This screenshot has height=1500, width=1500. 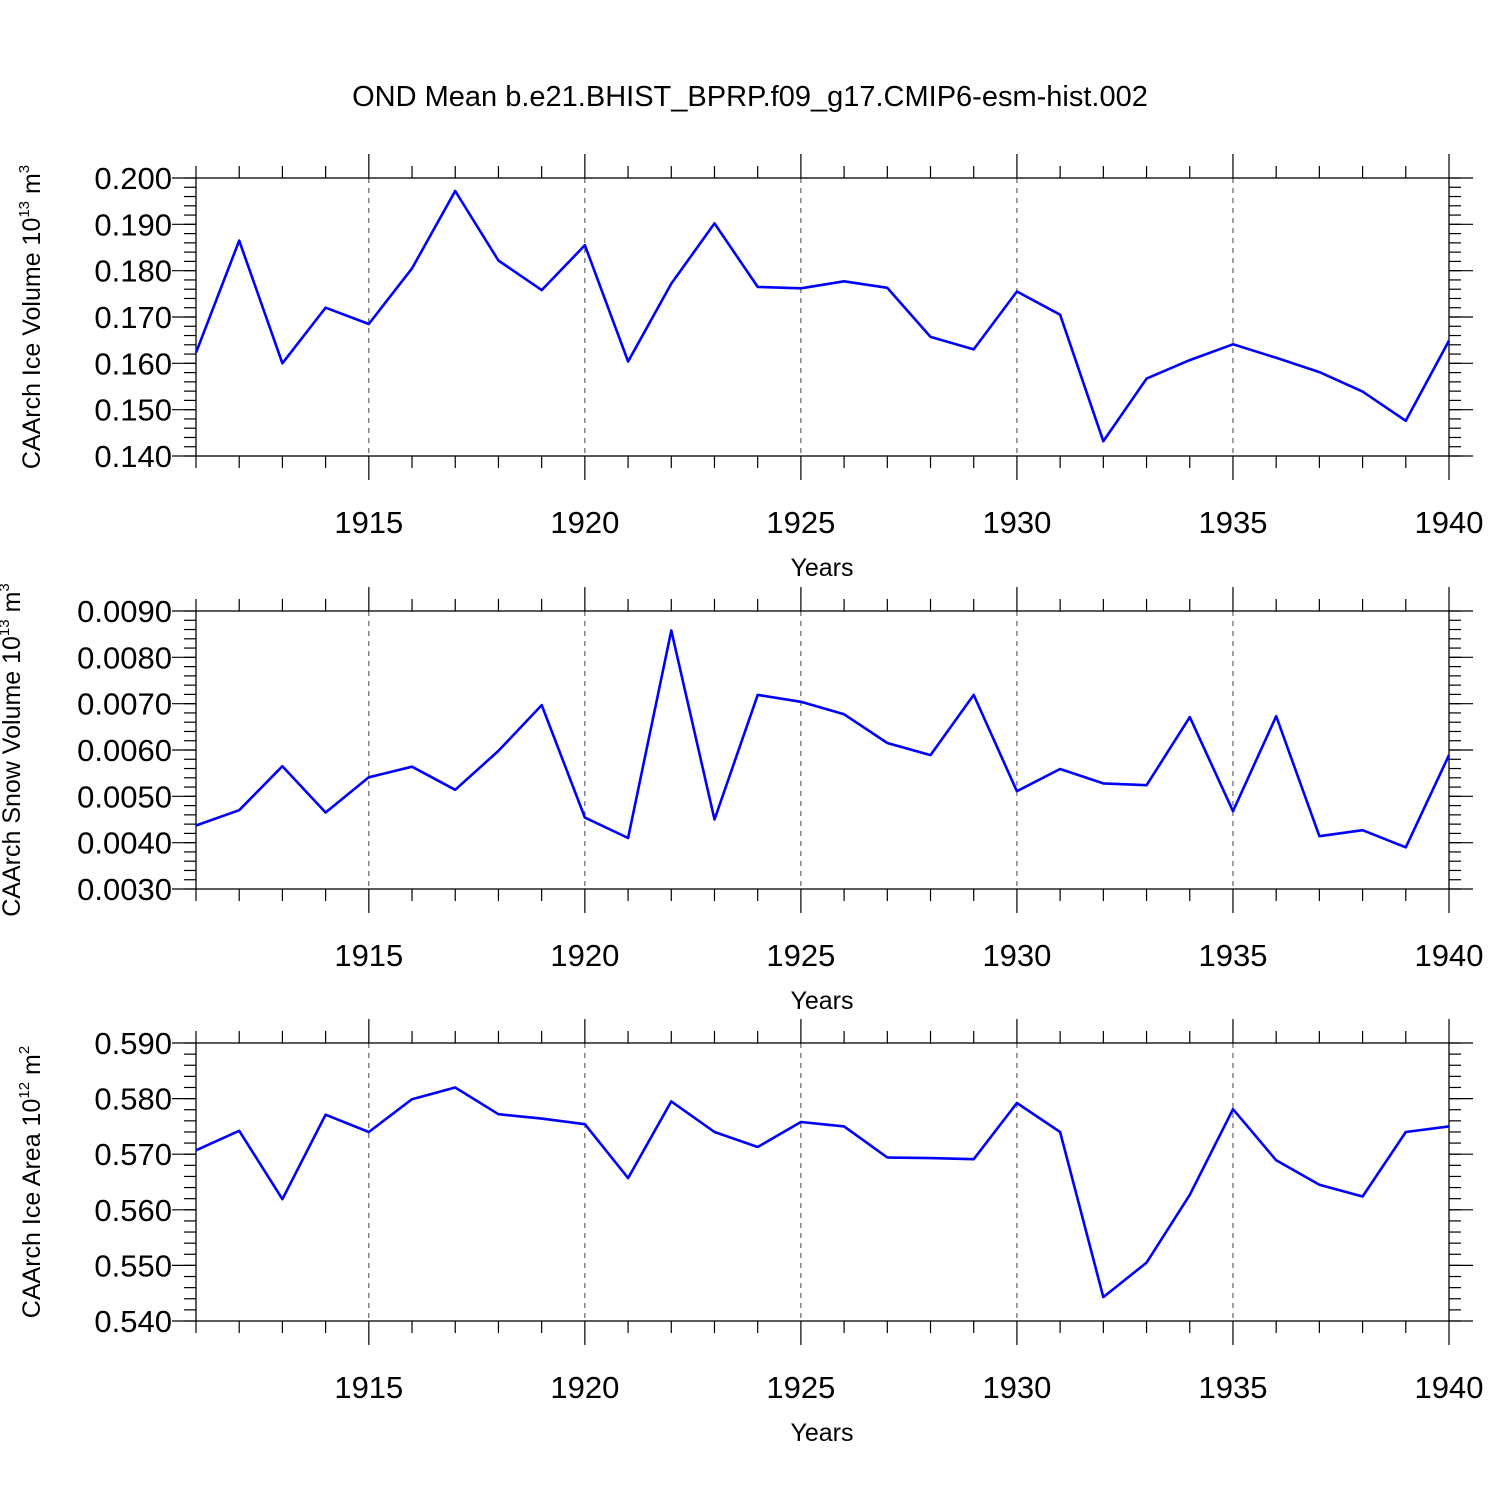 What do you see at coordinates (124, 796) in the screenshot?
I see `y-tick-label: 0.0050` at bounding box center [124, 796].